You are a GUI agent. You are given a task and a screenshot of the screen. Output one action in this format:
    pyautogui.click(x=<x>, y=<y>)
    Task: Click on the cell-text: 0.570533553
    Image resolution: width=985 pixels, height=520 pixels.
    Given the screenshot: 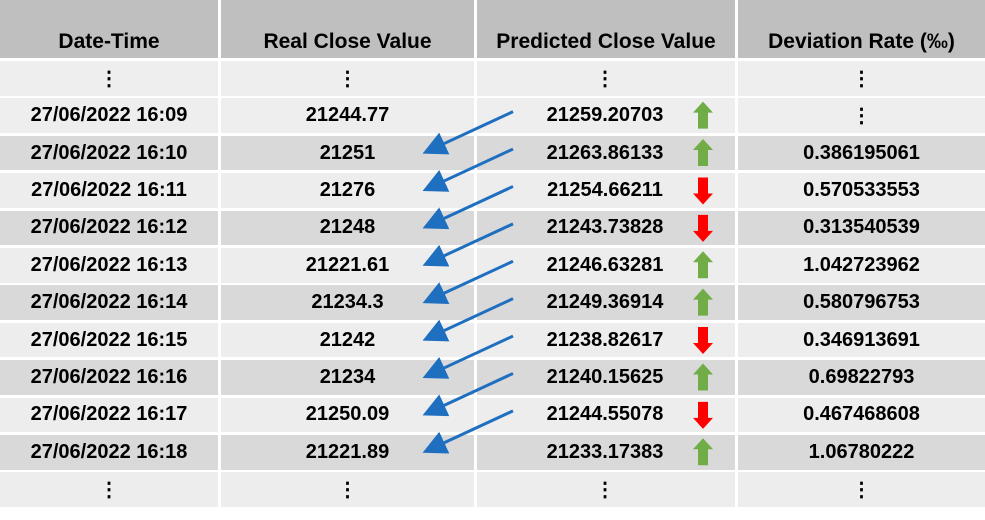 What is the action you would take?
    pyautogui.click(x=861, y=189)
    